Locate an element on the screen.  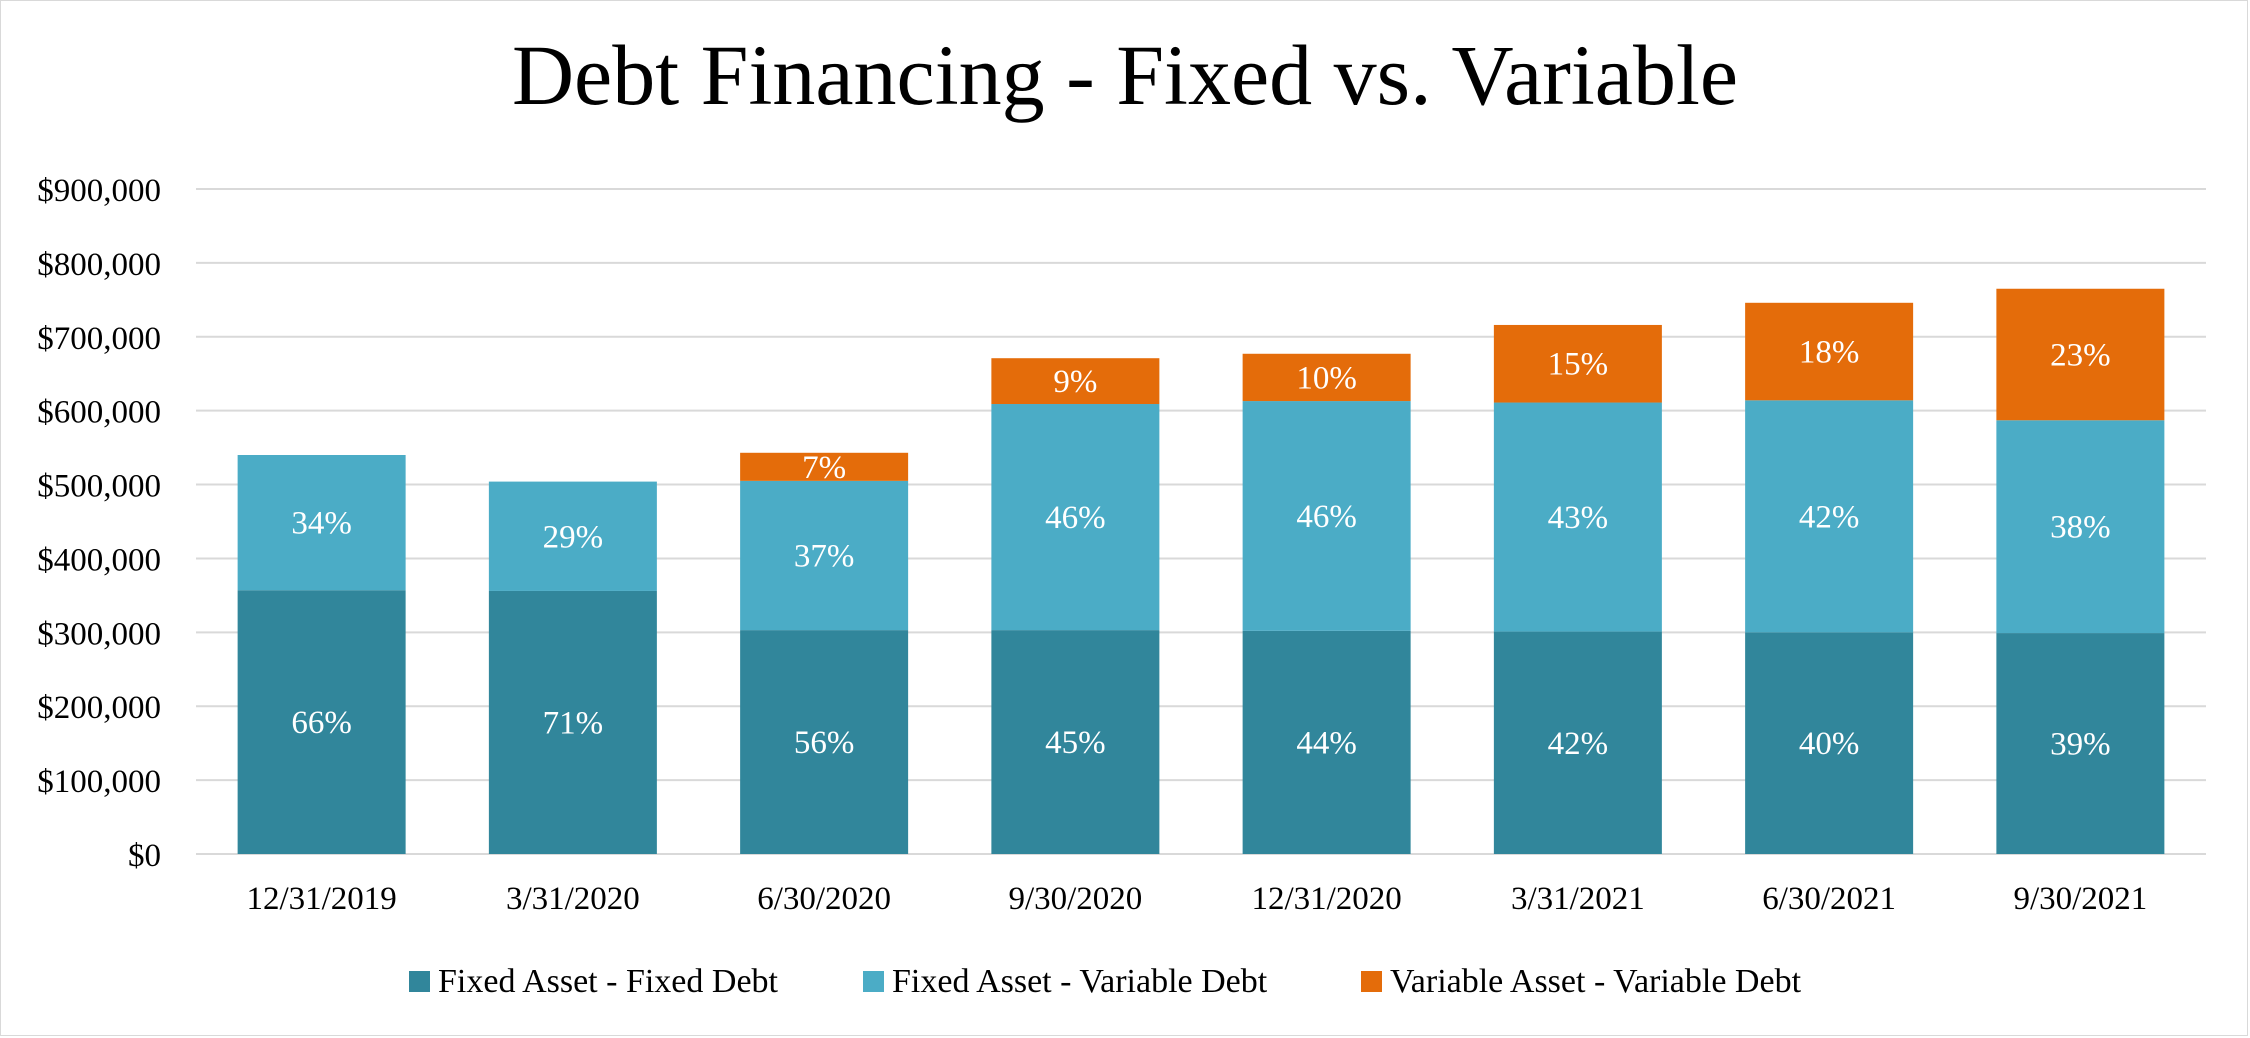
x-tick-label: 6/30/2020 is located at coordinates (824, 899).